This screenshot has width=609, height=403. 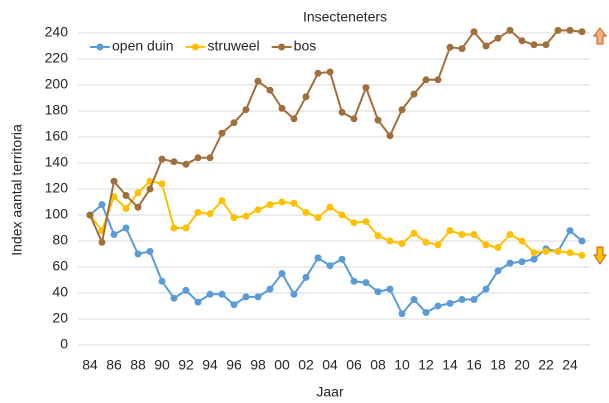 I want to click on x-tick-label: 92, so click(x=186, y=365).